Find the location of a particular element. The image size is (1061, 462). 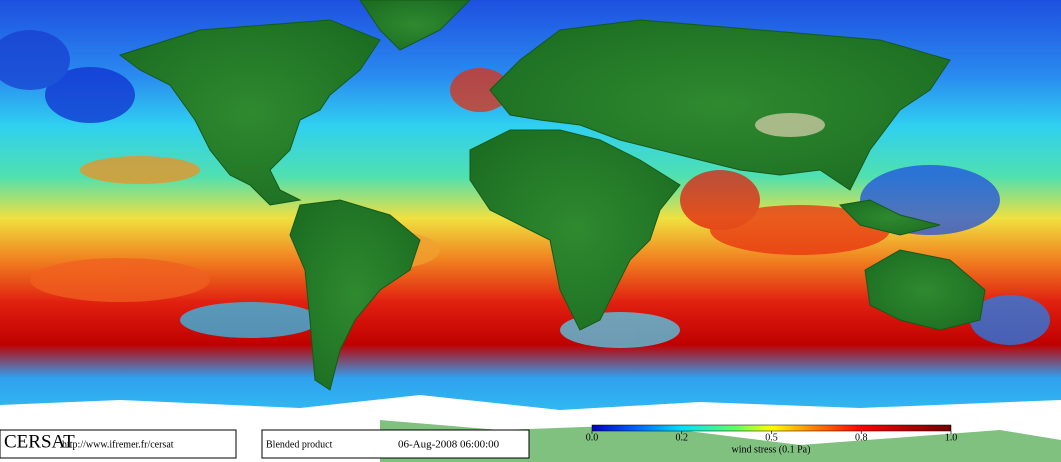

highland is located at coordinates (790, 125).